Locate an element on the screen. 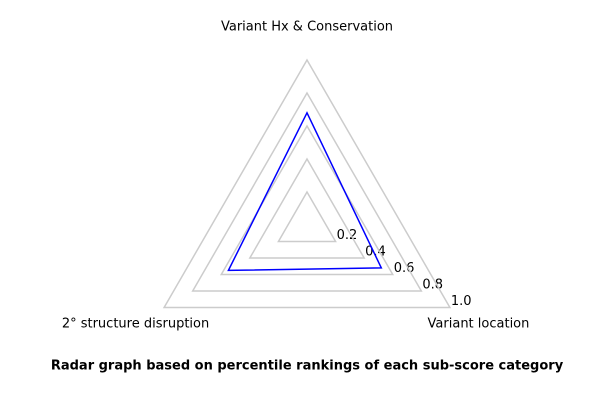 The width and height of the screenshot is (600, 400). r-tick-label: 0.8 is located at coordinates (432, 285).